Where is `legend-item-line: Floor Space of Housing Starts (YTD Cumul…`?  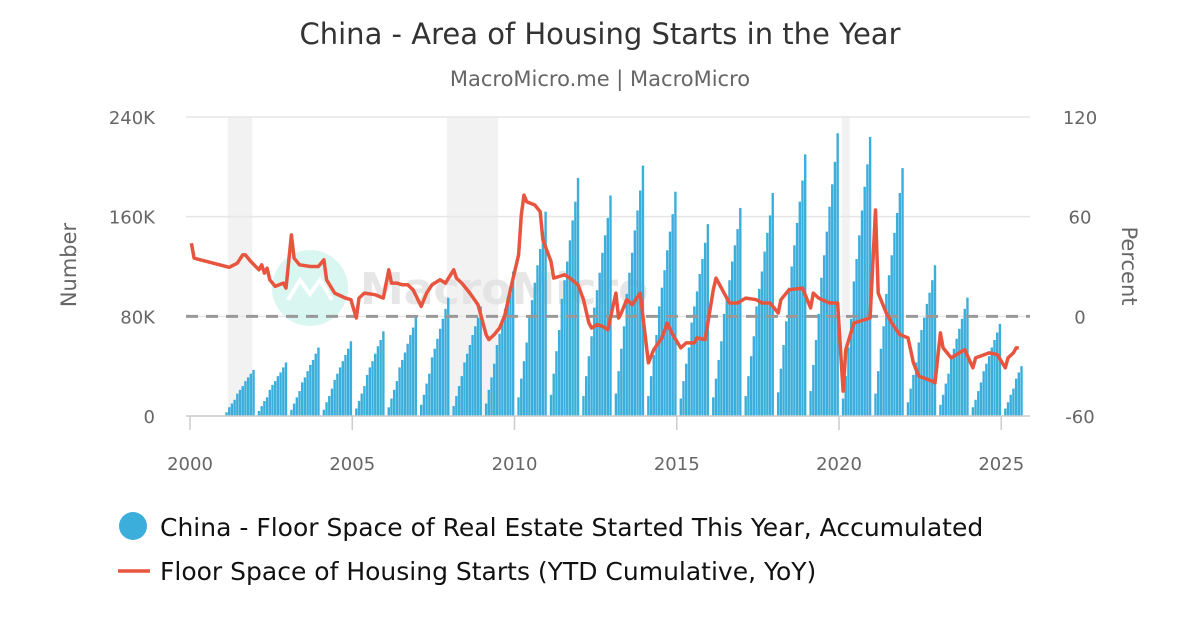 legend-item-line: Floor Space of Housing Starts (YTD Cumul… is located at coordinates (467, 571).